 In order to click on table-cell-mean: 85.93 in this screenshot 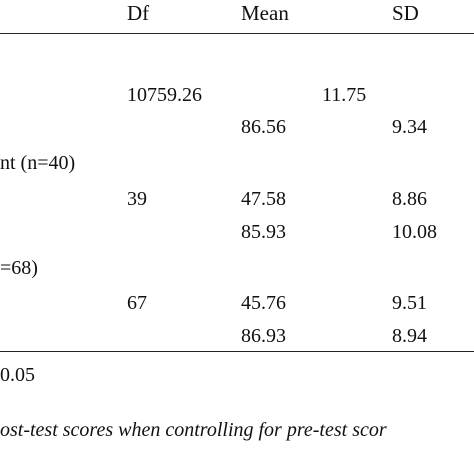, I will do `click(263, 232)`.